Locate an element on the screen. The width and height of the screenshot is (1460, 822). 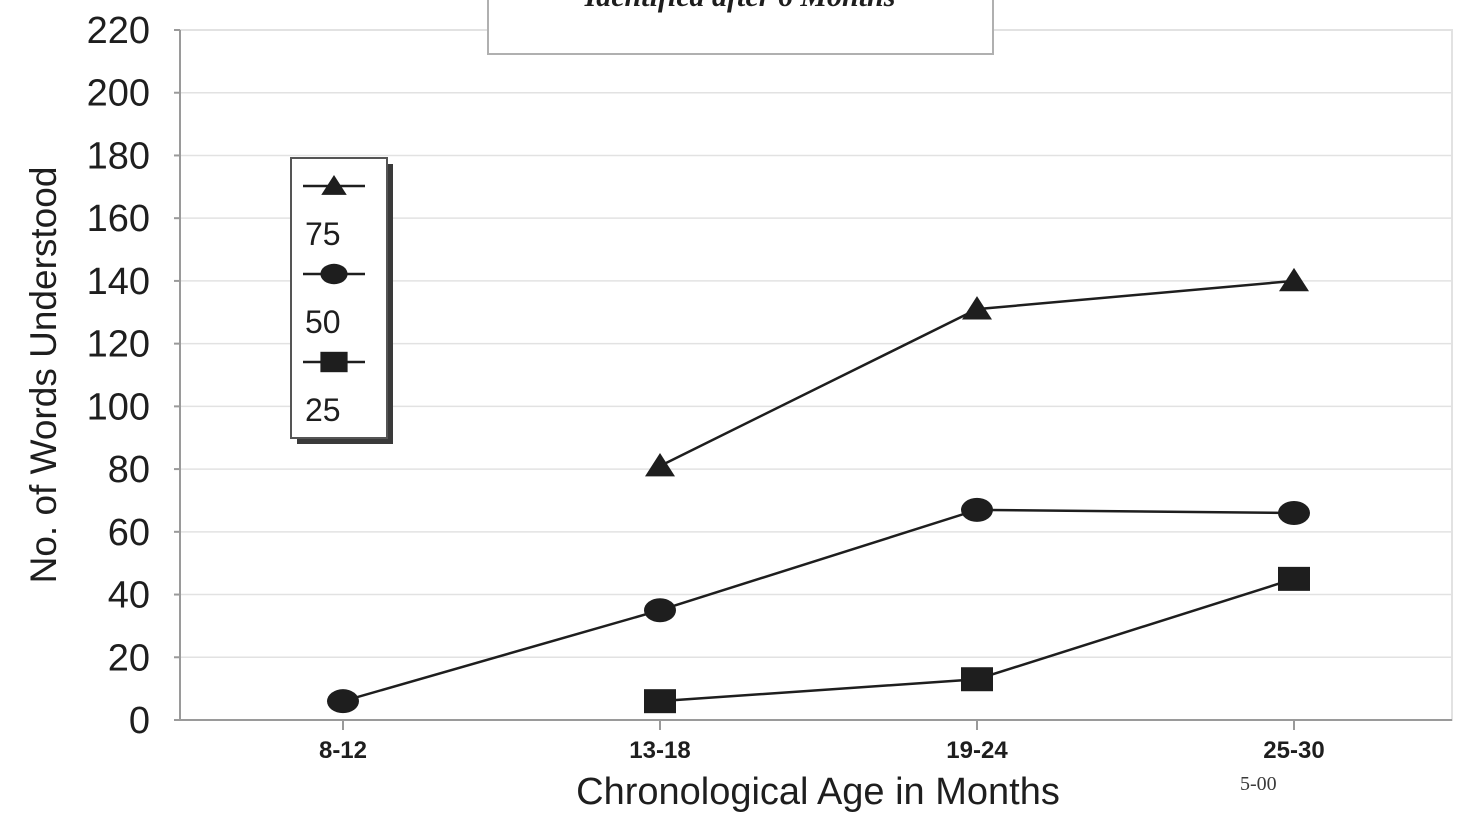
y-tick-label: 20 is located at coordinates (129, 658).